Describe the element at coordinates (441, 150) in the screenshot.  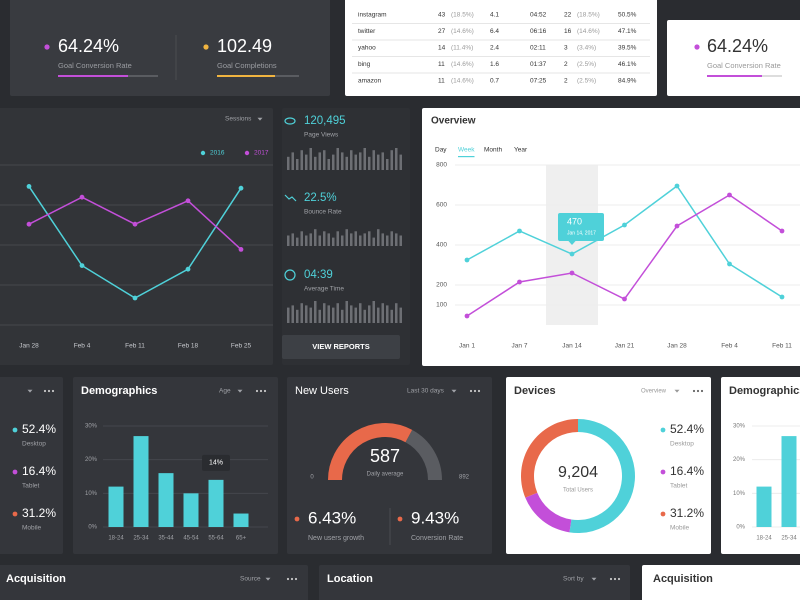
I see `tab: Day` at that location.